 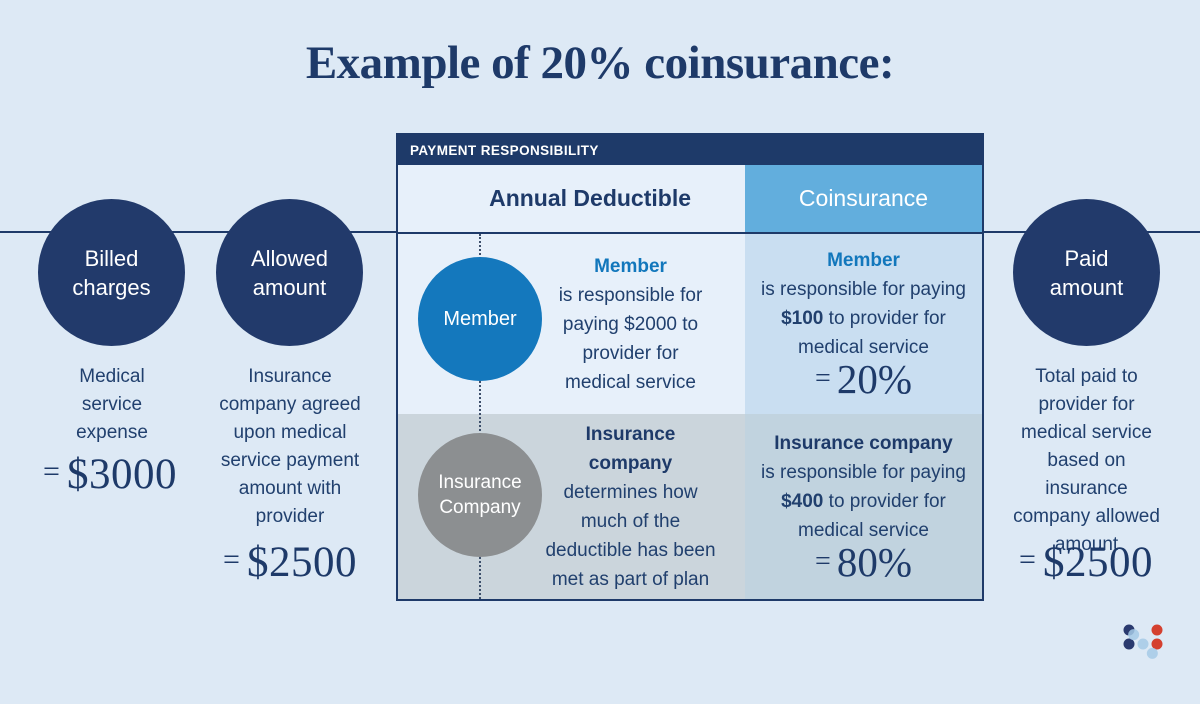 What do you see at coordinates (1097, 562) in the screenshot?
I see `paid-amount-value: $2500` at bounding box center [1097, 562].